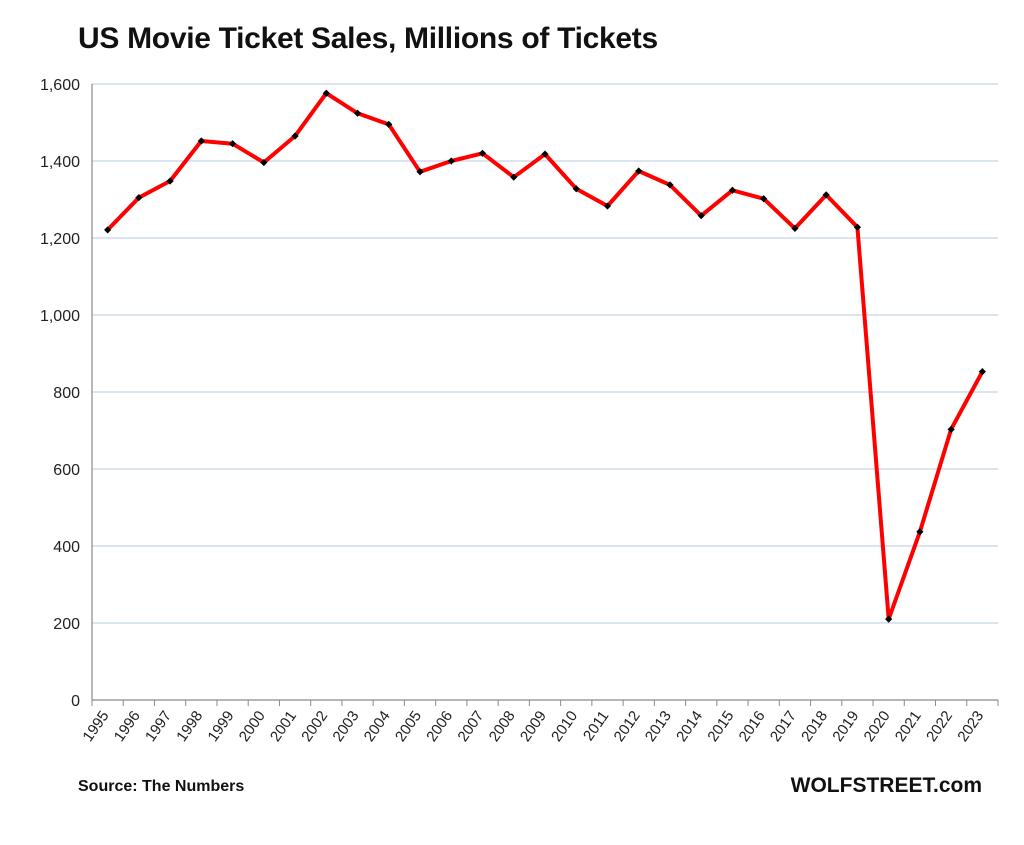 The width and height of the screenshot is (1024, 845). What do you see at coordinates (502, 726) in the screenshot?
I see `x-tick-label: 2008` at bounding box center [502, 726].